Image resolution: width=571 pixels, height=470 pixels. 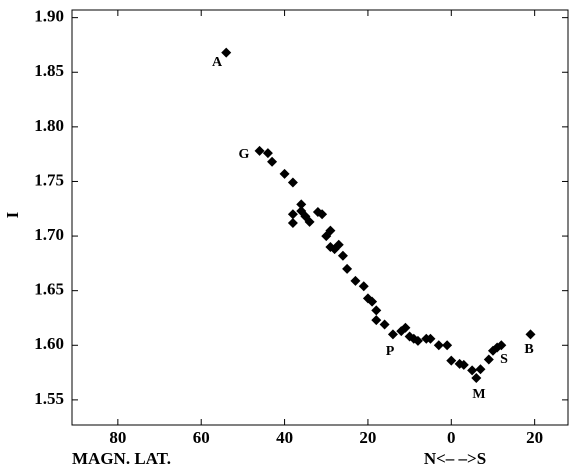 I want to click on x-axis-label: MAGN. LAT., so click(x=121, y=458).